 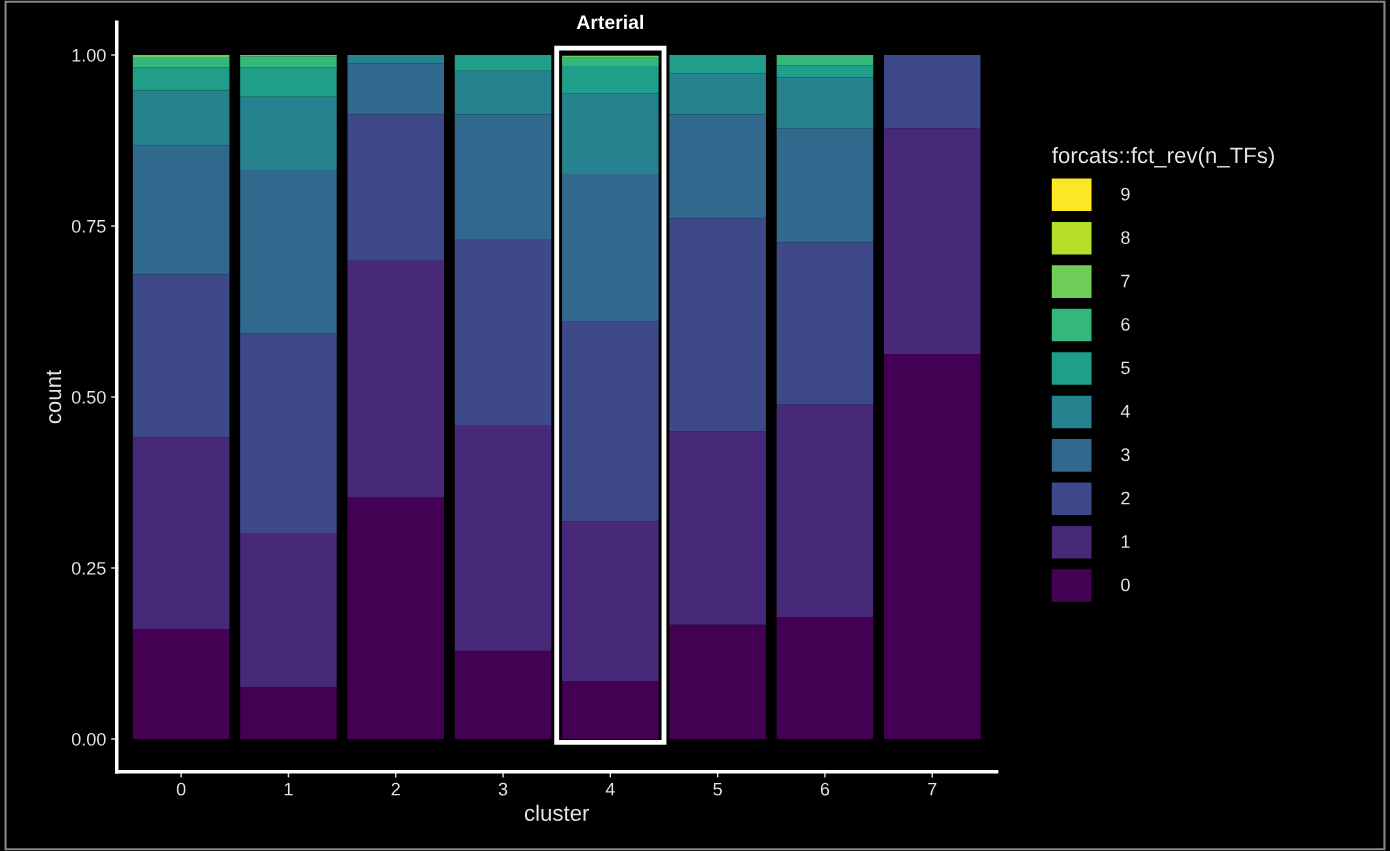 I want to click on legend-label: 2, so click(x=1125, y=498).